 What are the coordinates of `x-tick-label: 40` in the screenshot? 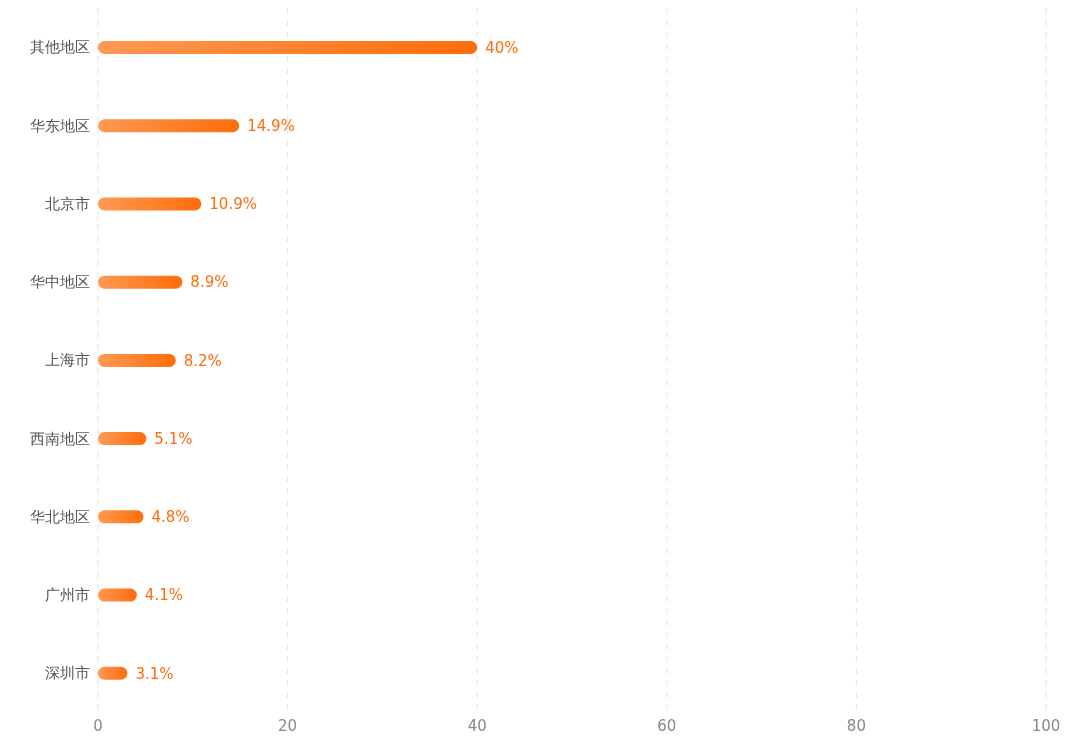 It's located at (477, 725).